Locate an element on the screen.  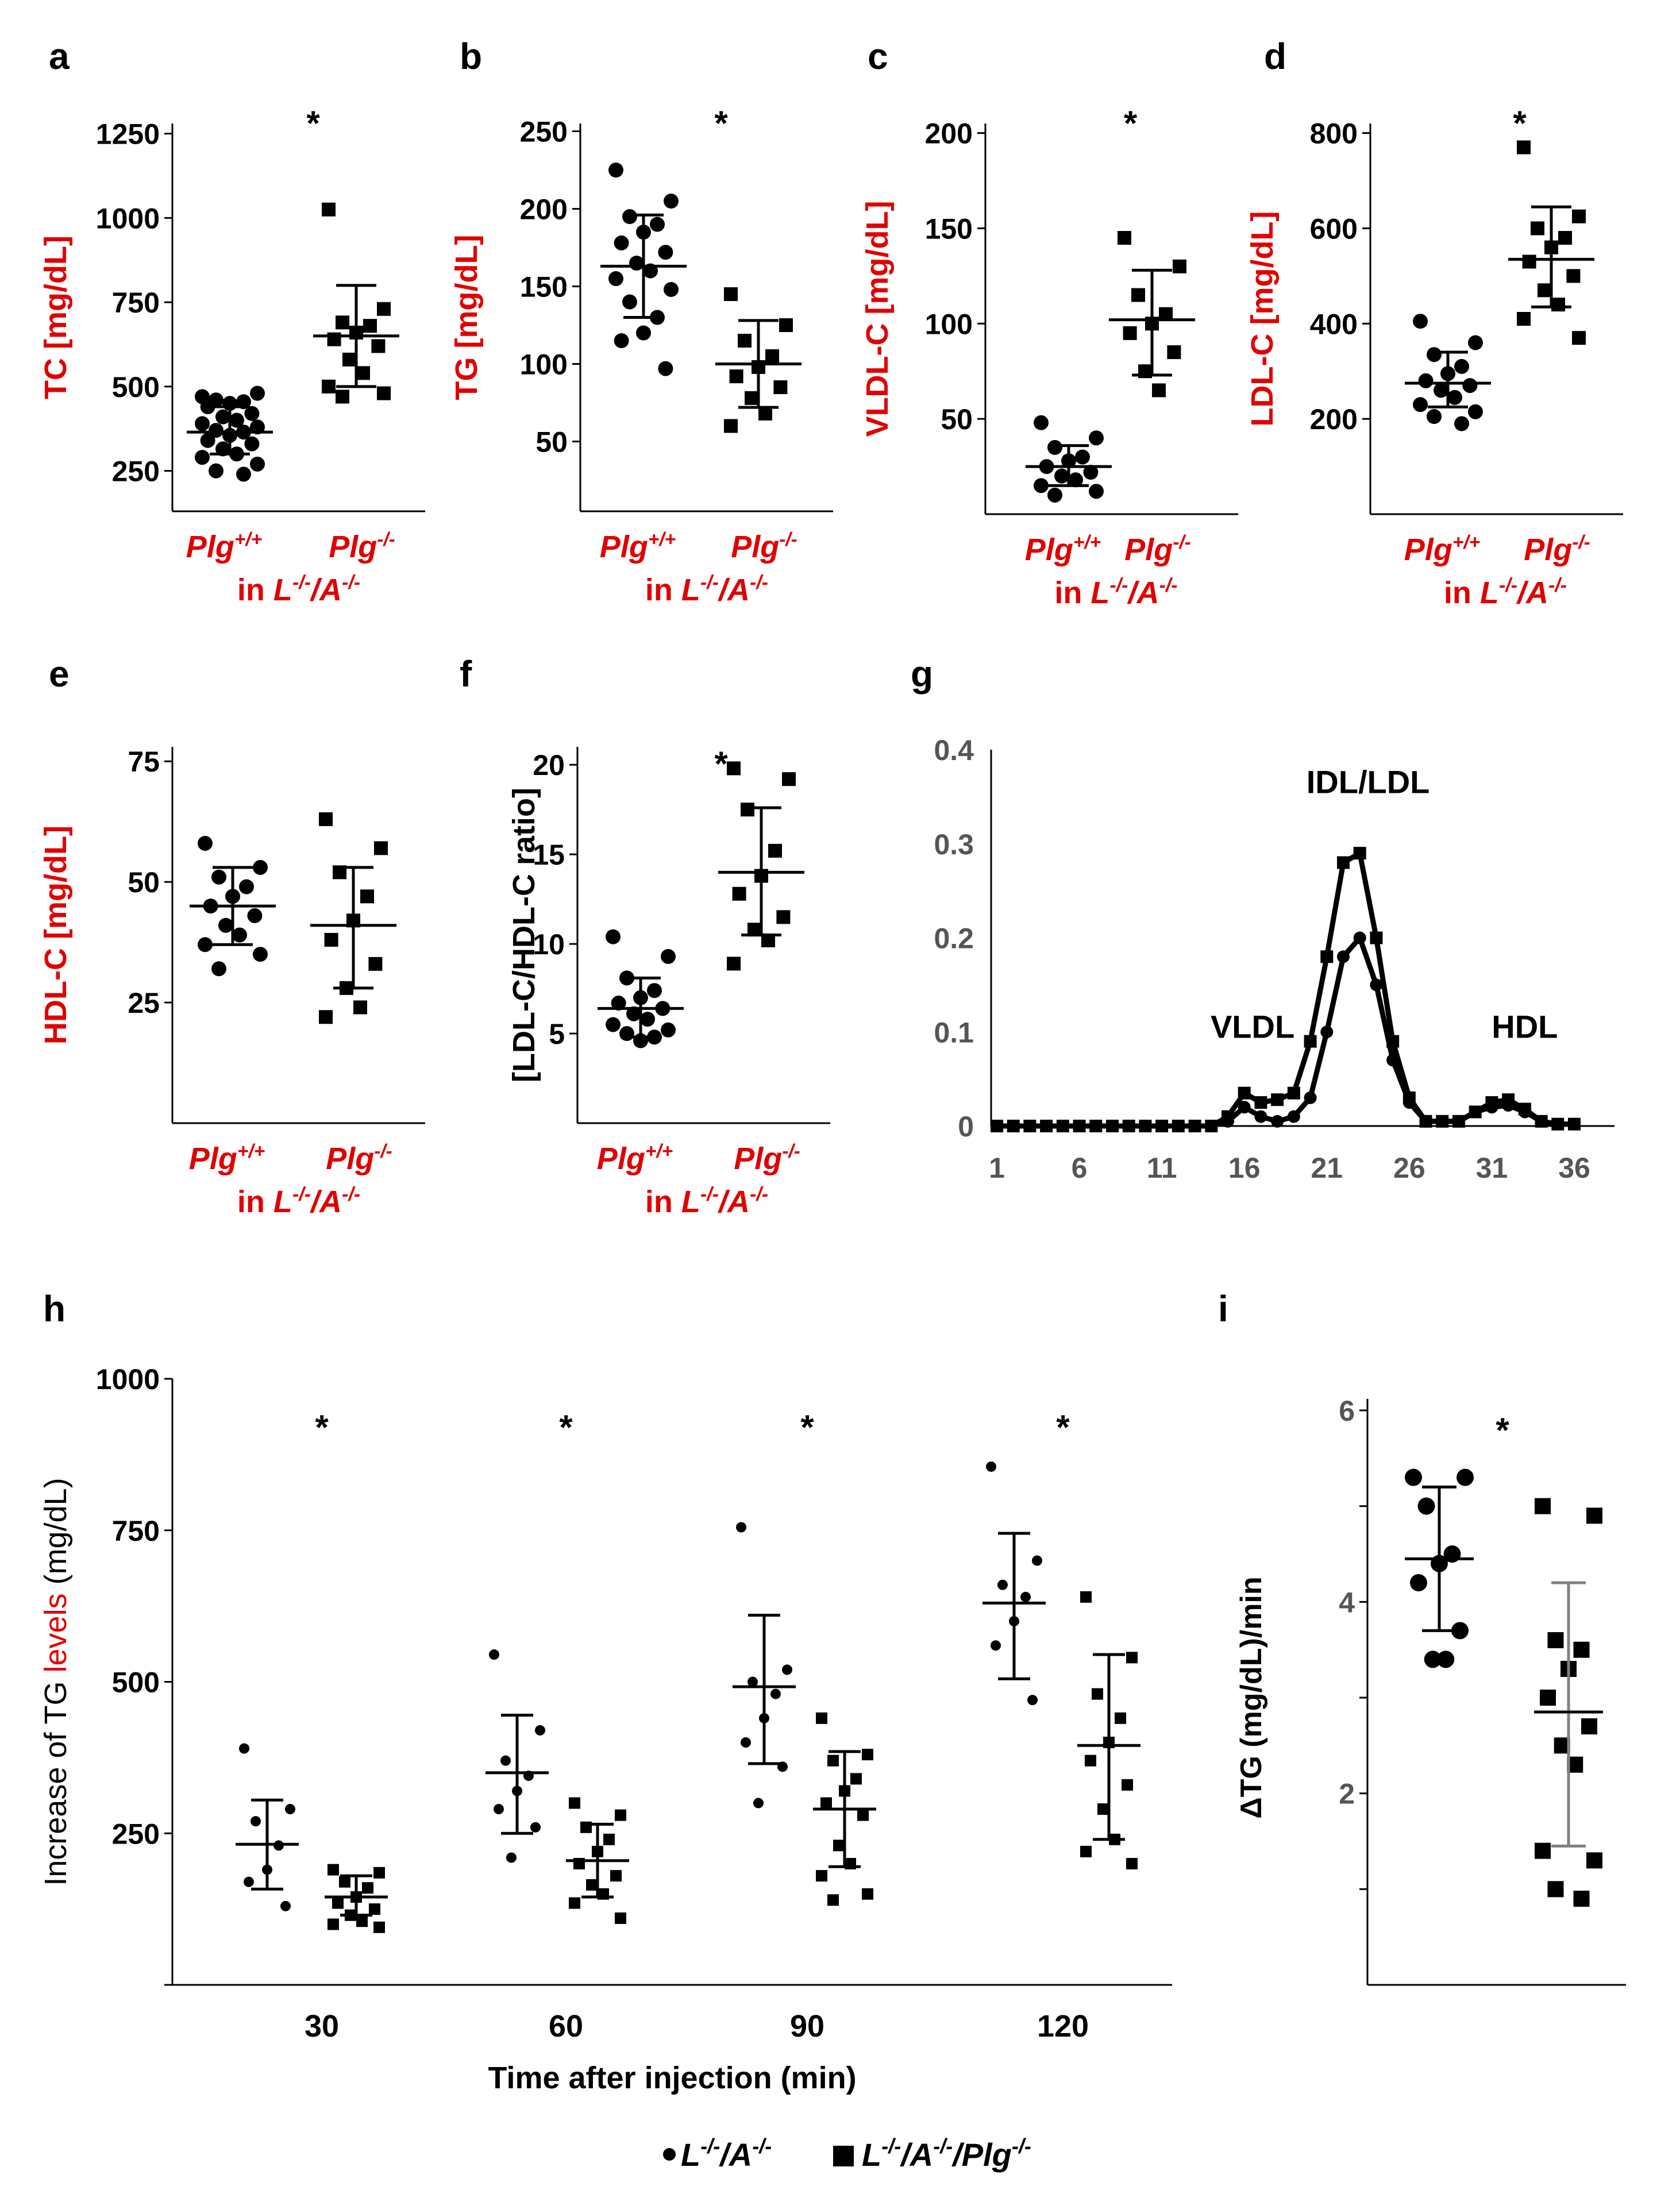
panel-g-tick-label: 0 is located at coordinates (966, 1127).